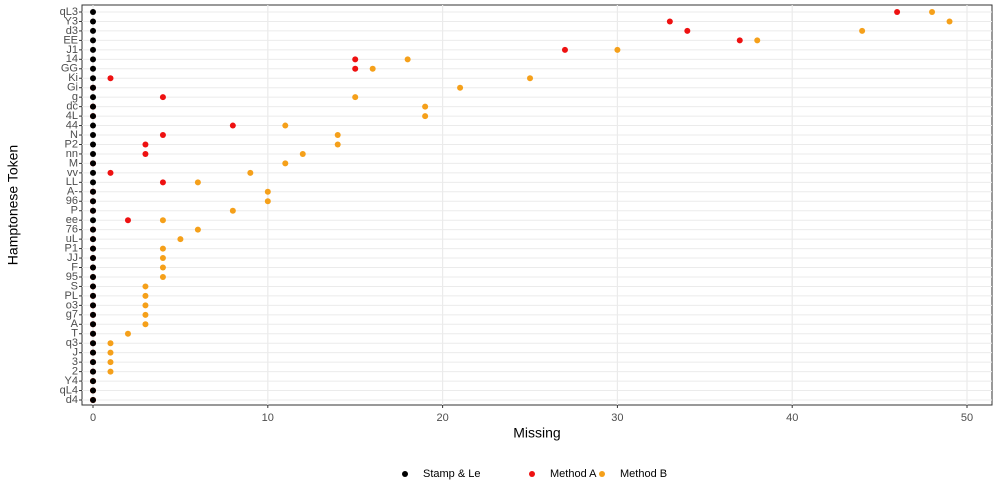  I want to click on x-tick-label: 20, so click(442, 418).